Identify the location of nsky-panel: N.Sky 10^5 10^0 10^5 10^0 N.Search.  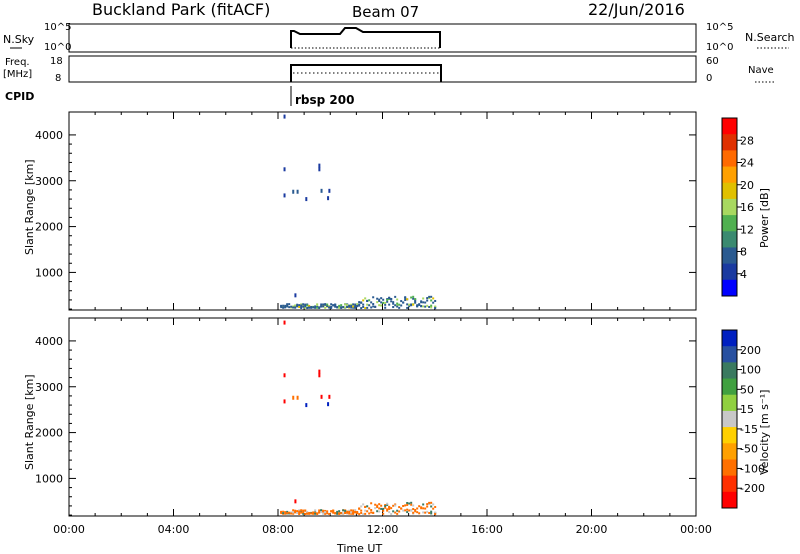
(399, 37).